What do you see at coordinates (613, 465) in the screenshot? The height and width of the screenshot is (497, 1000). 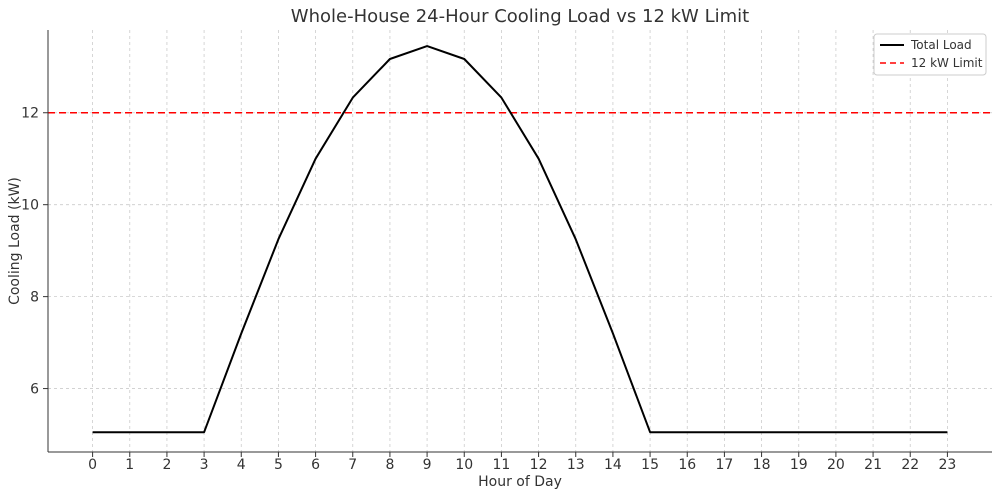 I see `x-tick-label: 14` at bounding box center [613, 465].